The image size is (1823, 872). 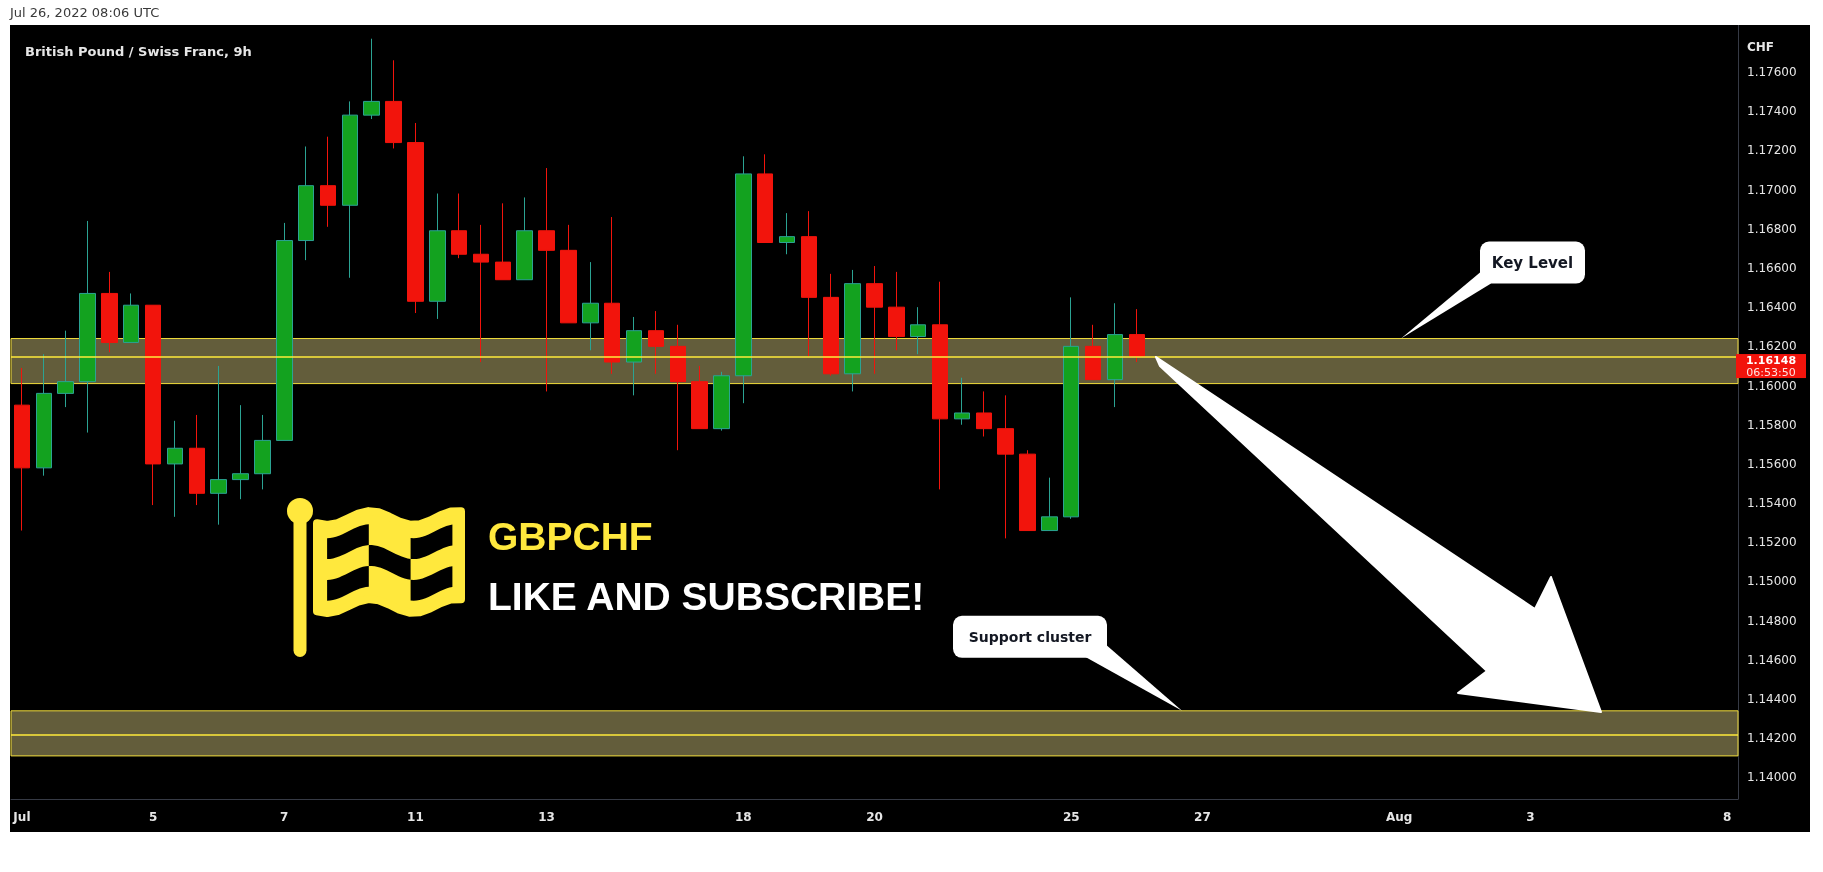 What do you see at coordinates (415, 817) in the screenshot?
I see `x-tick-label: 11` at bounding box center [415, 817].